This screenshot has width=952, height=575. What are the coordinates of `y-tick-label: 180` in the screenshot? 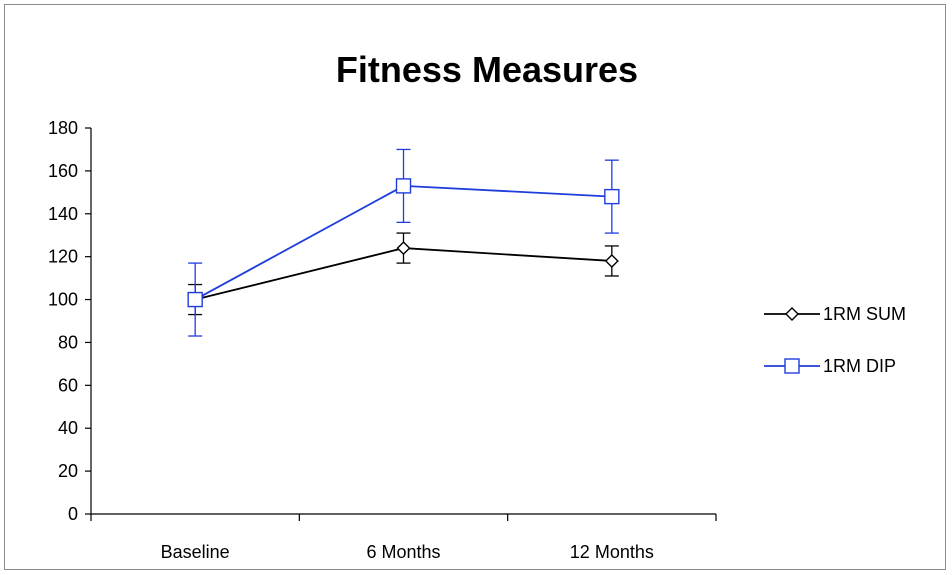 It's located at (63, 128).